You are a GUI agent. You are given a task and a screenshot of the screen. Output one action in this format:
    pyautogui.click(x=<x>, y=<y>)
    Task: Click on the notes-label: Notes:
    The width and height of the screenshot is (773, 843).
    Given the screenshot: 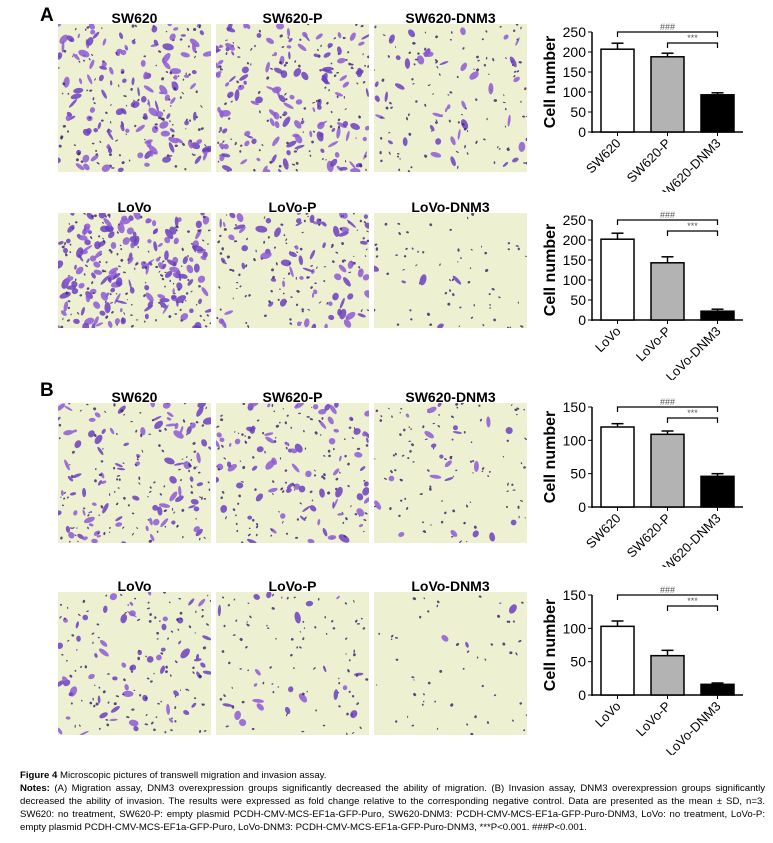 What is the action you would take?
    pyautogui.click(x=35, y=788)
    